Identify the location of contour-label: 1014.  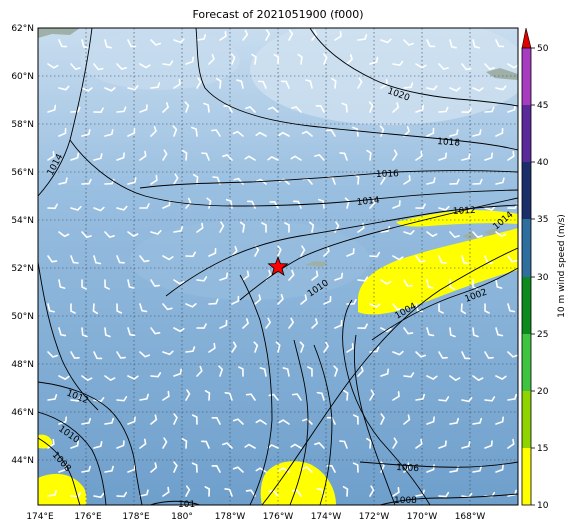
(368, 202).